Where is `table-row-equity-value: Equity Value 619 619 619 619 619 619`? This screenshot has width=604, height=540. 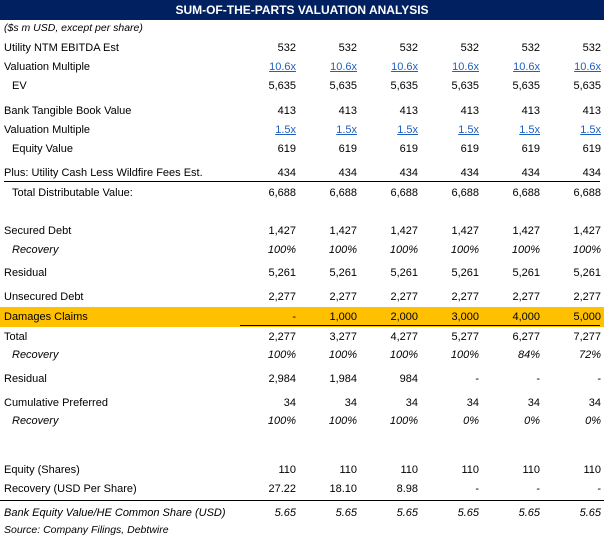 table-row-equity-value: Equity Value 619 619 619 619 619 619 is located at coordinates (302, 149).